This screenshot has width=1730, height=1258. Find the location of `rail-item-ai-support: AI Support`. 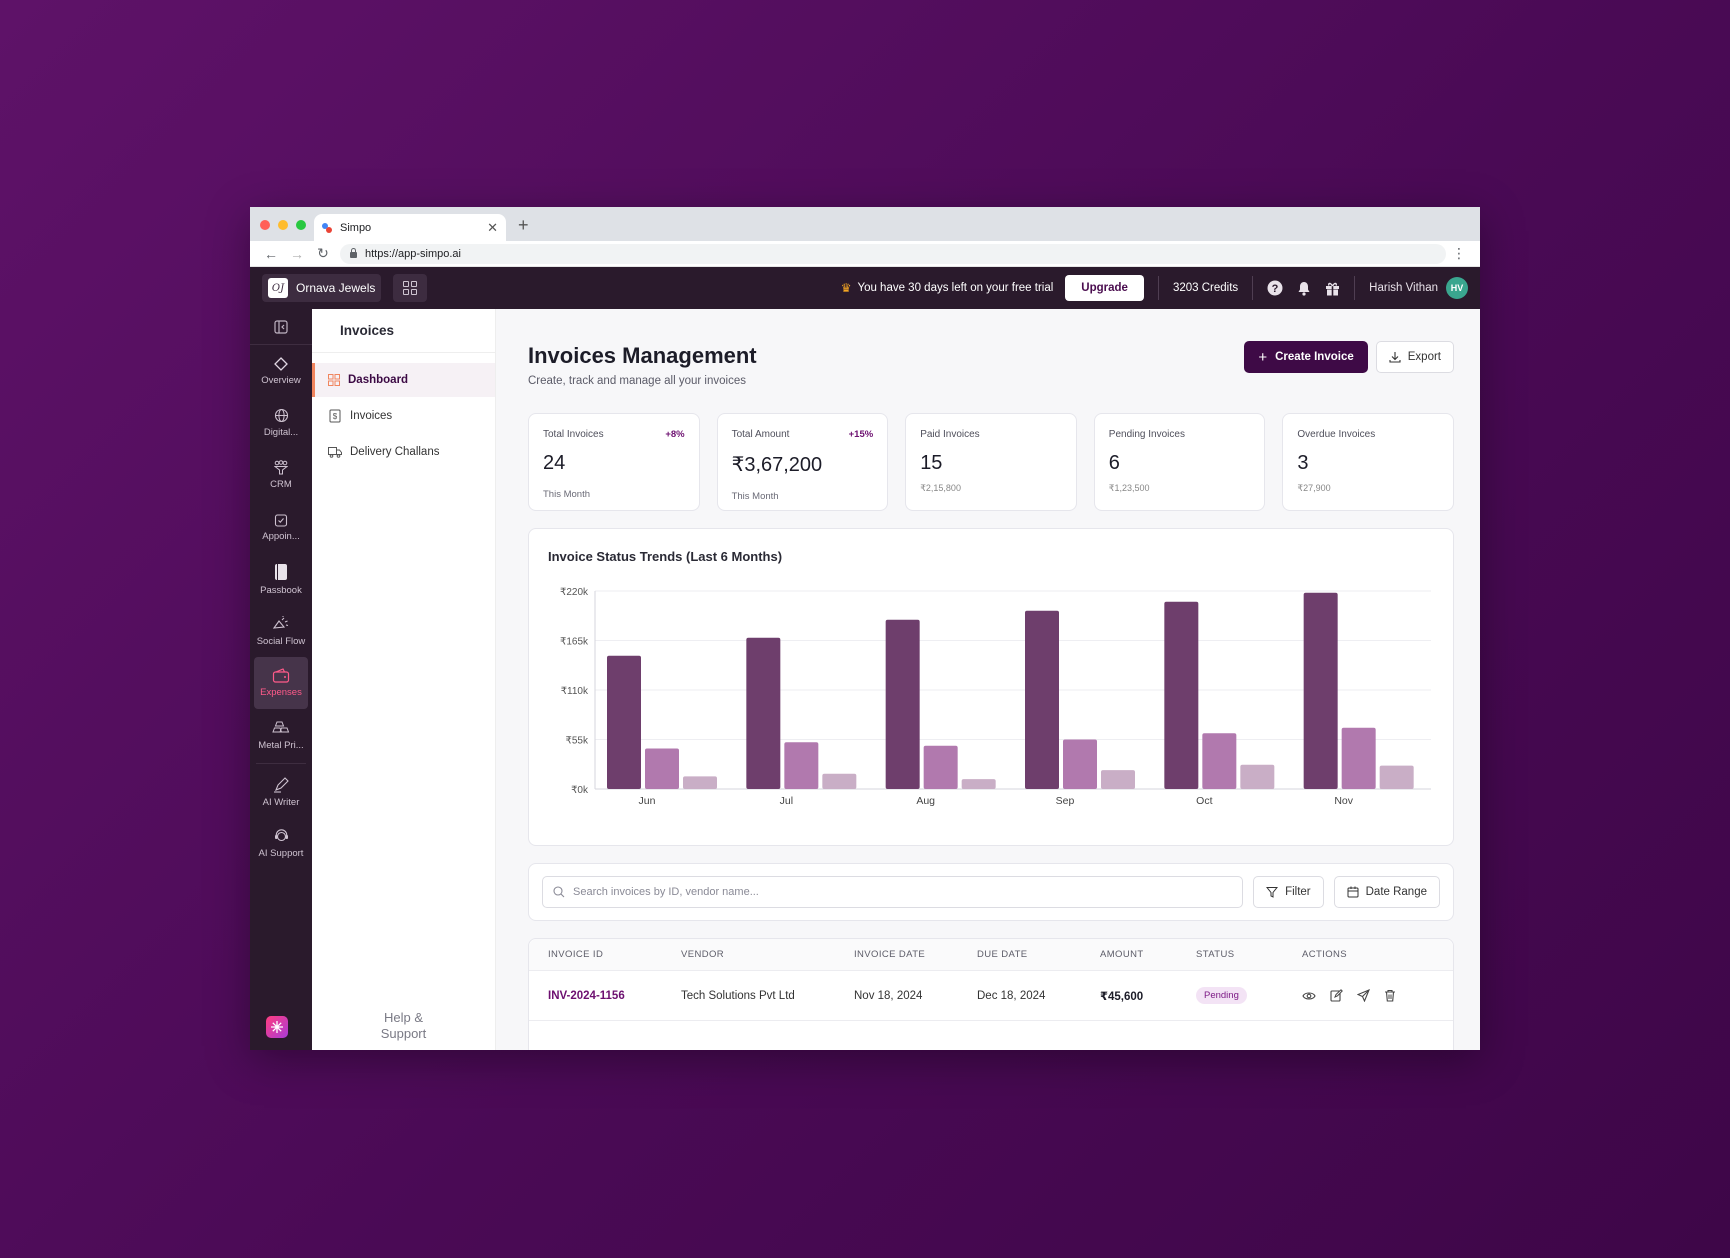

rail-item-ai-support: AI Support is located at coordinates (281, 844).